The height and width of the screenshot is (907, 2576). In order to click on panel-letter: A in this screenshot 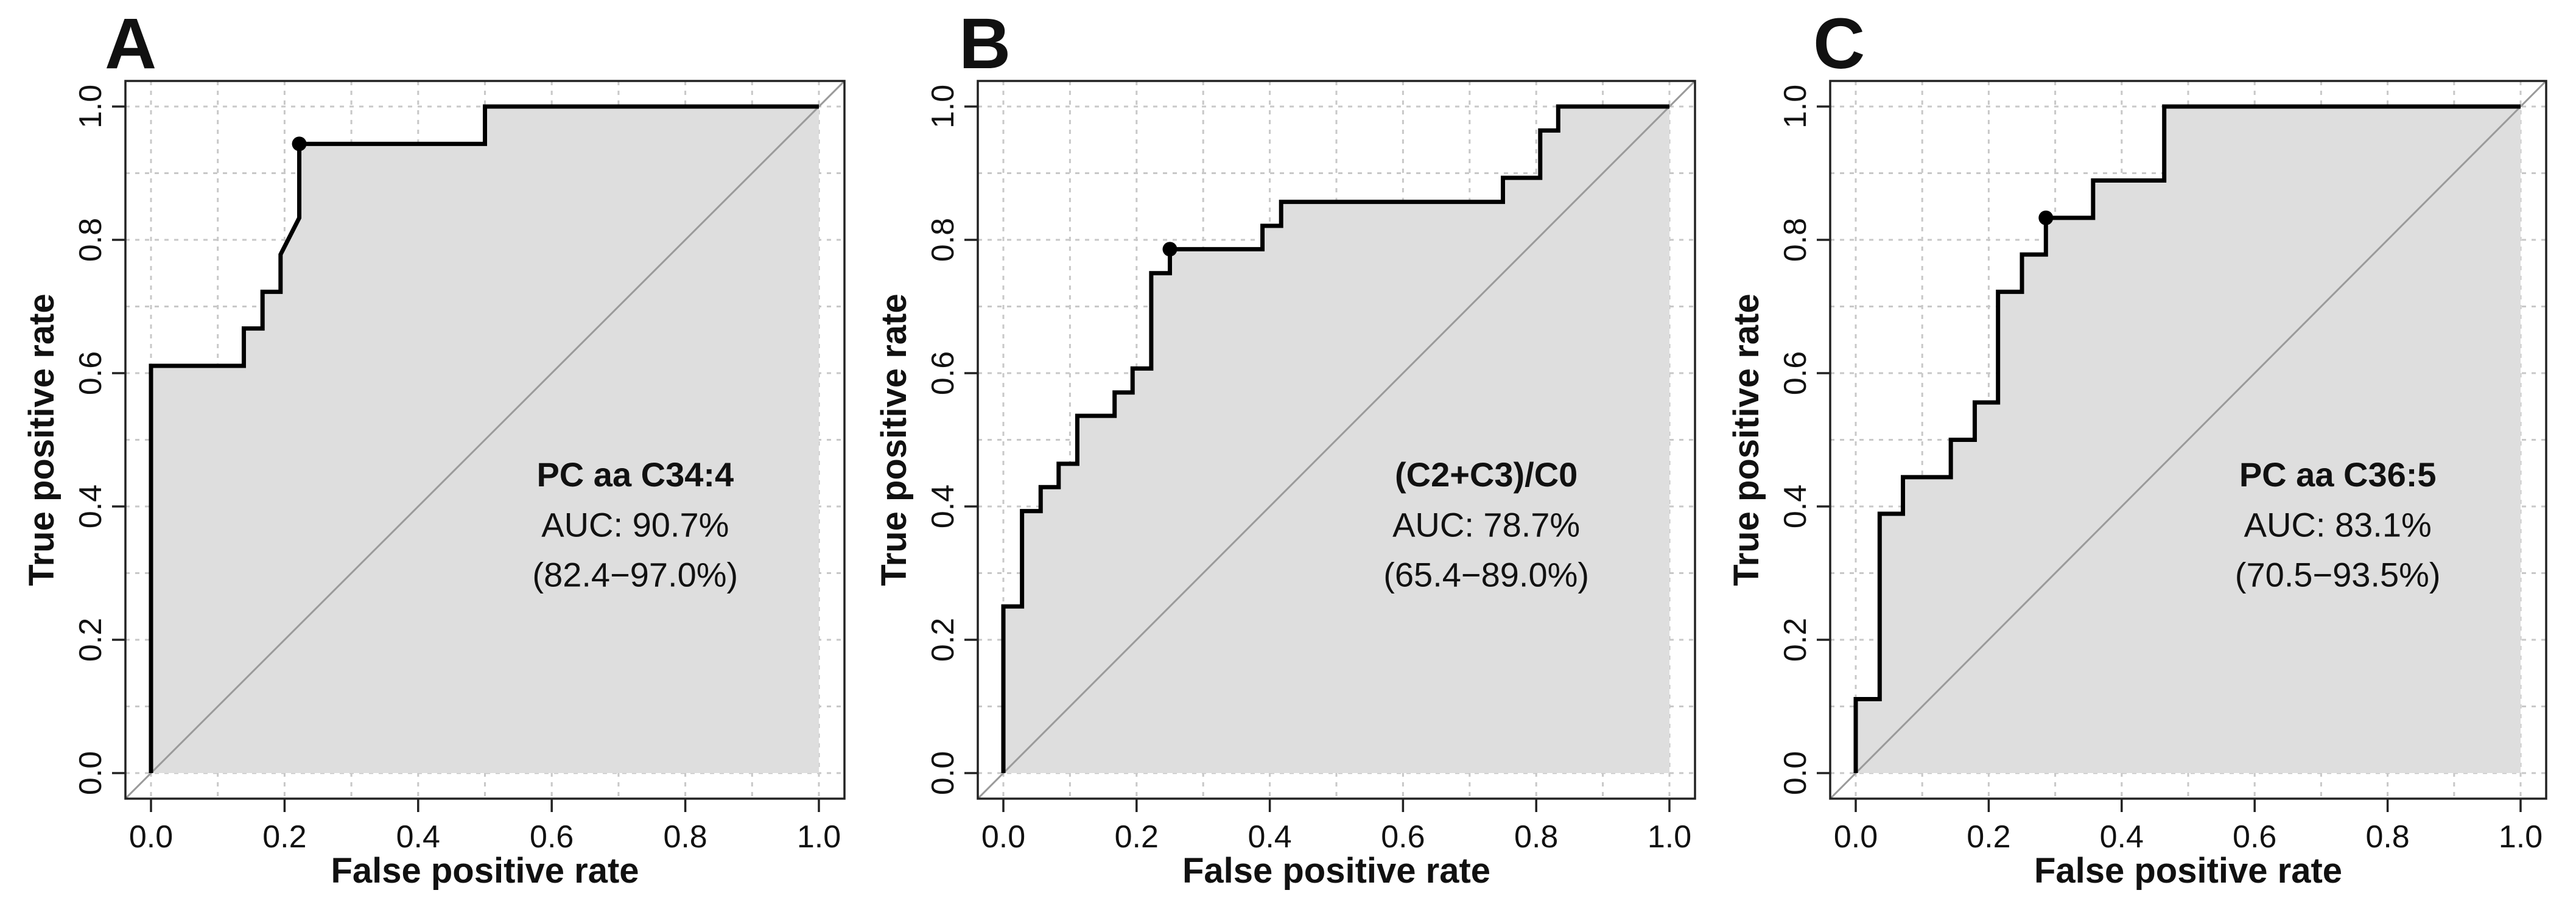, I will do `click(130, 44)`.